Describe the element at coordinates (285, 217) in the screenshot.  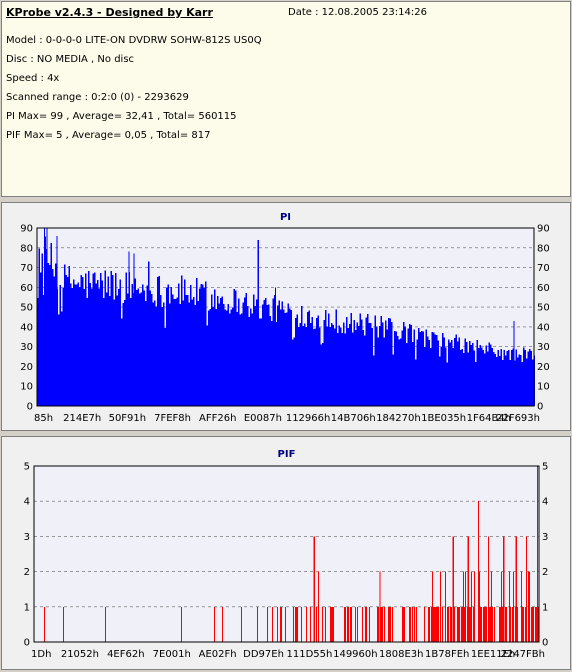
I see `pi-title: PI` at that location.